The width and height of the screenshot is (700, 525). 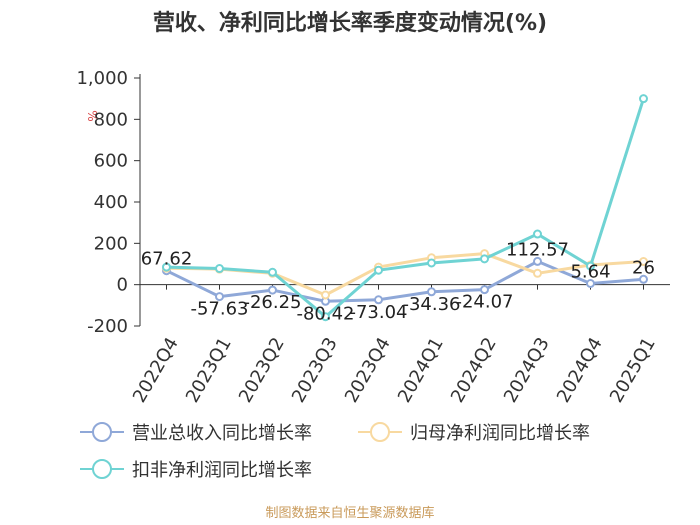 I want to click on data-label: -57.63, so click(x=219, y=309).